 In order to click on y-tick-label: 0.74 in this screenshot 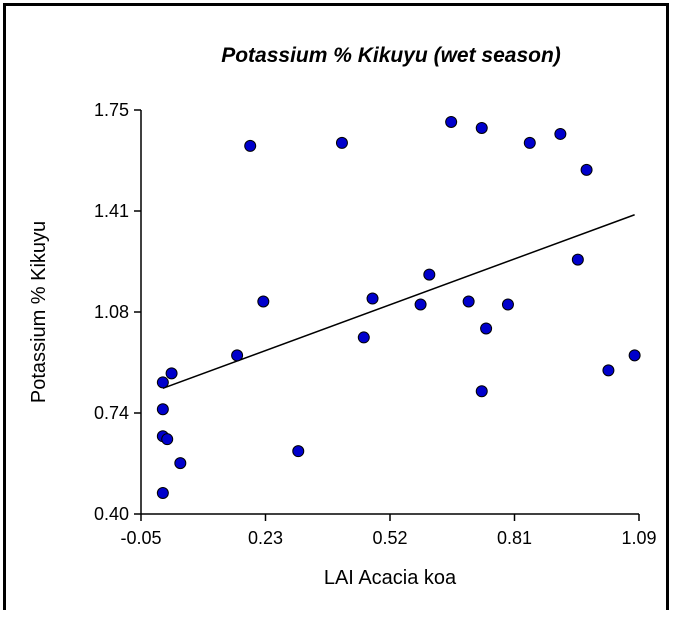, I will do `click(111, 413)`.